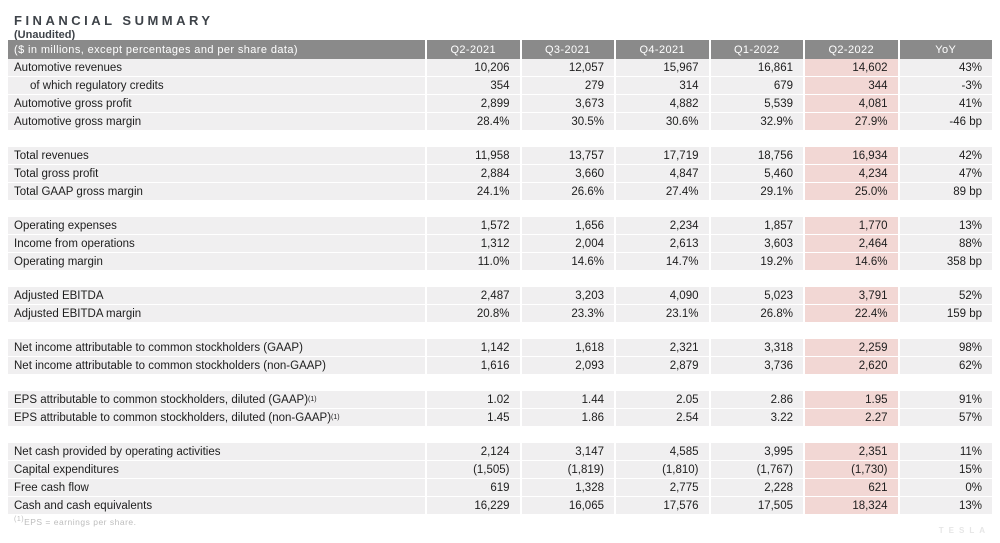 The width and height of the screenshot is (1000, 543). I want to click on value-cell: 2.27, so click(850, 417).